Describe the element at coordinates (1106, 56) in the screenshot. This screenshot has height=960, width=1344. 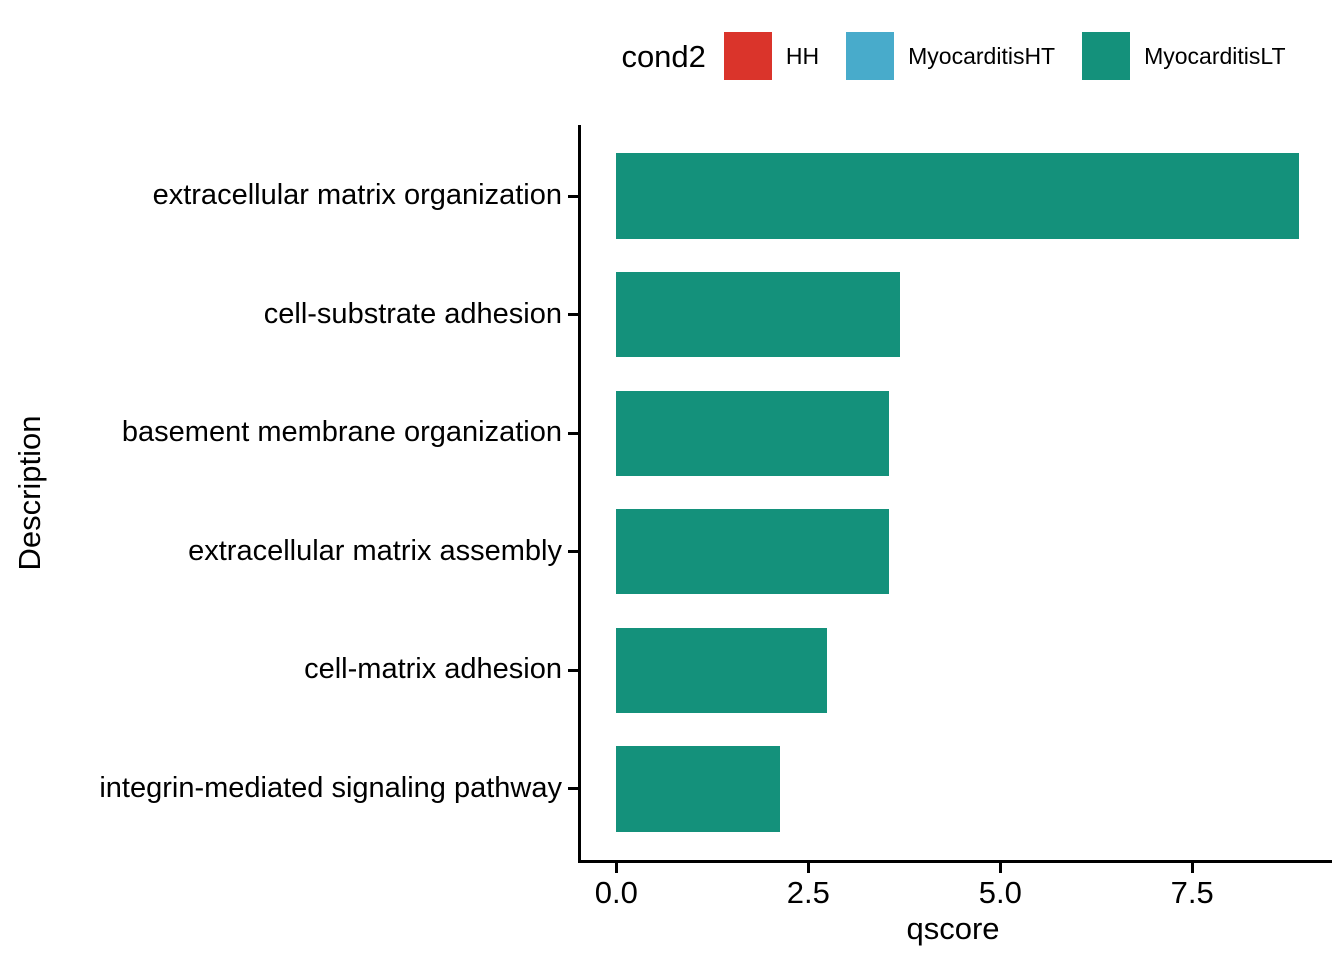
I see `legend-swatch-myocarditislt` at that location.